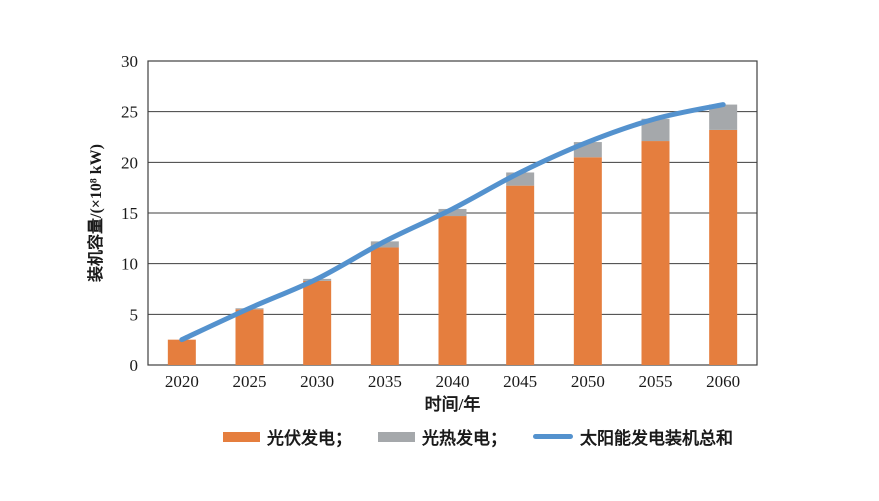 This screenshot has height=501, width=879. Describe the element at coordinates (129, 213) in the screenshot. I see `y-tick-label: 15` at that location.